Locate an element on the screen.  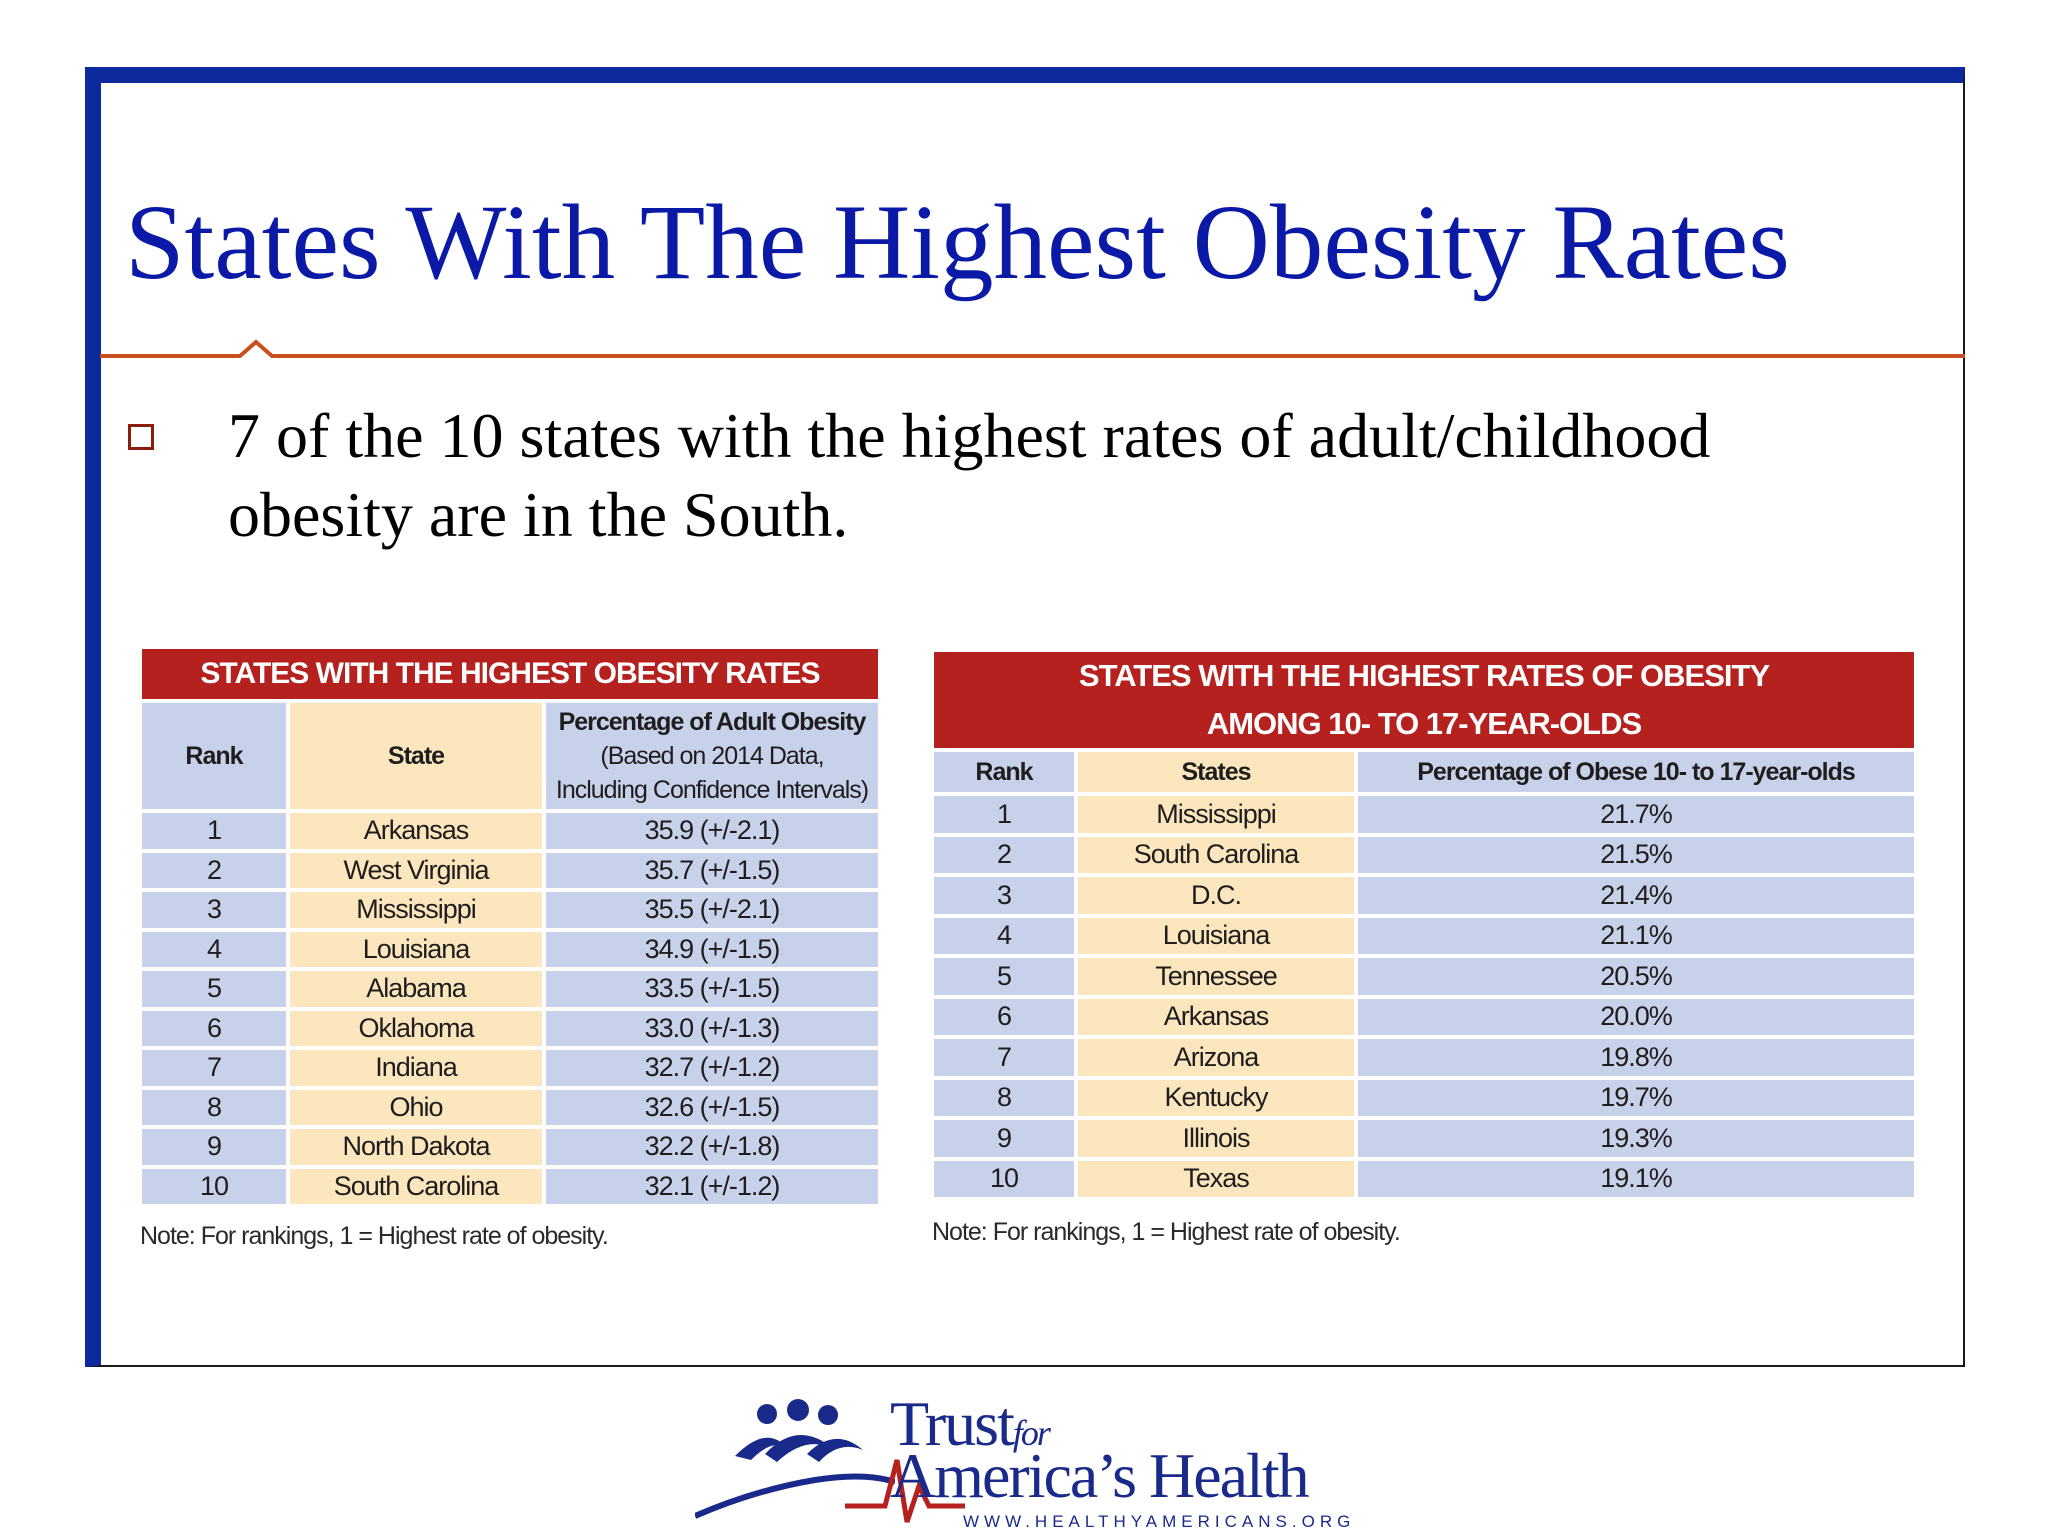
state-cell: D.C. is located at coordinates (1218, 897).